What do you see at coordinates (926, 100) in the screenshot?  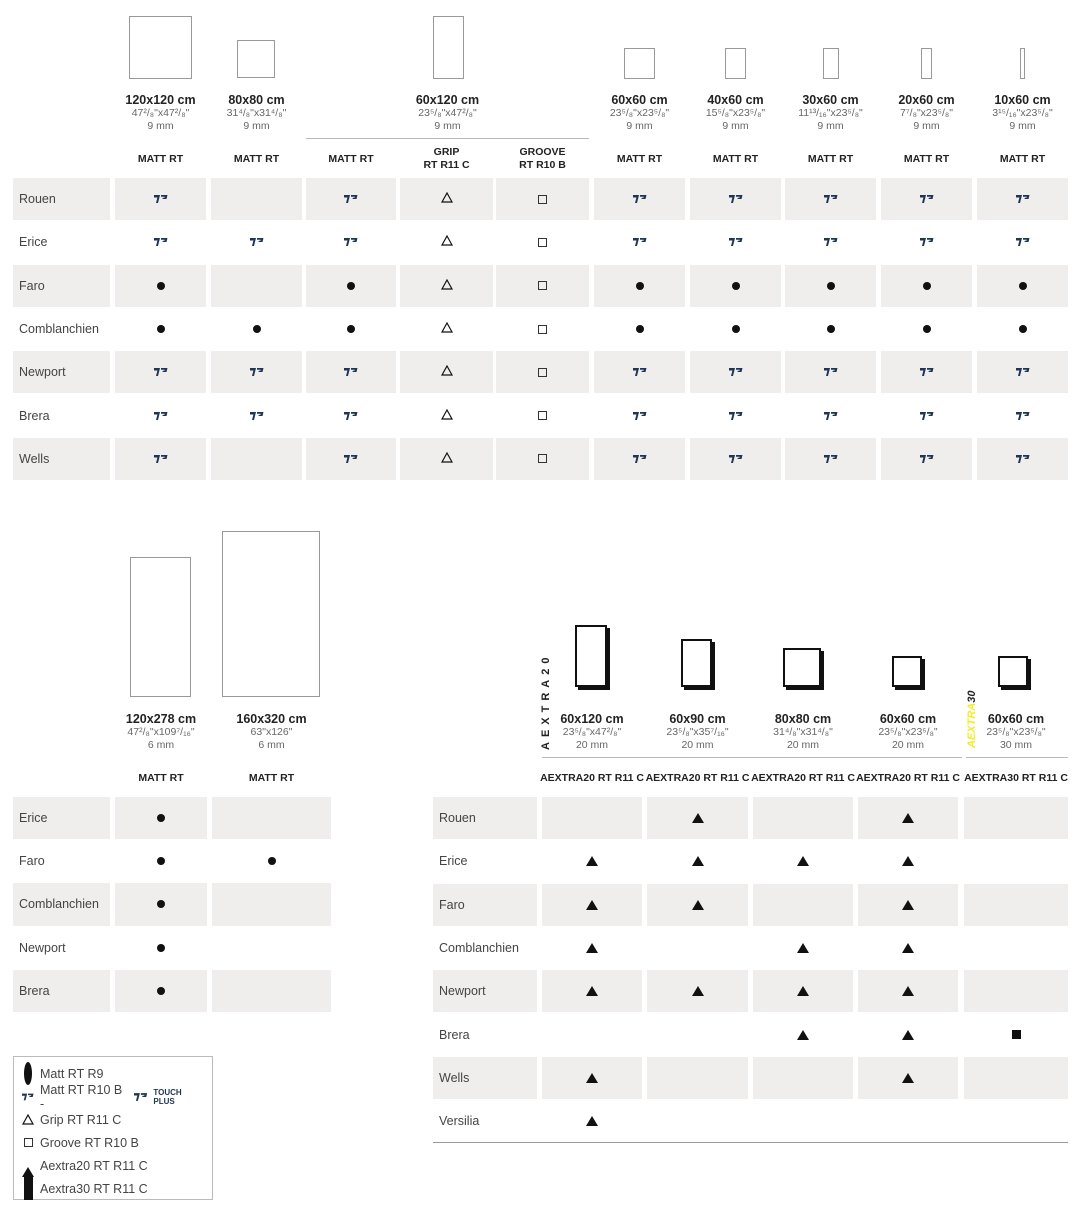 I see `size-size: 20x60 cm` at bounding box center [926, 100].